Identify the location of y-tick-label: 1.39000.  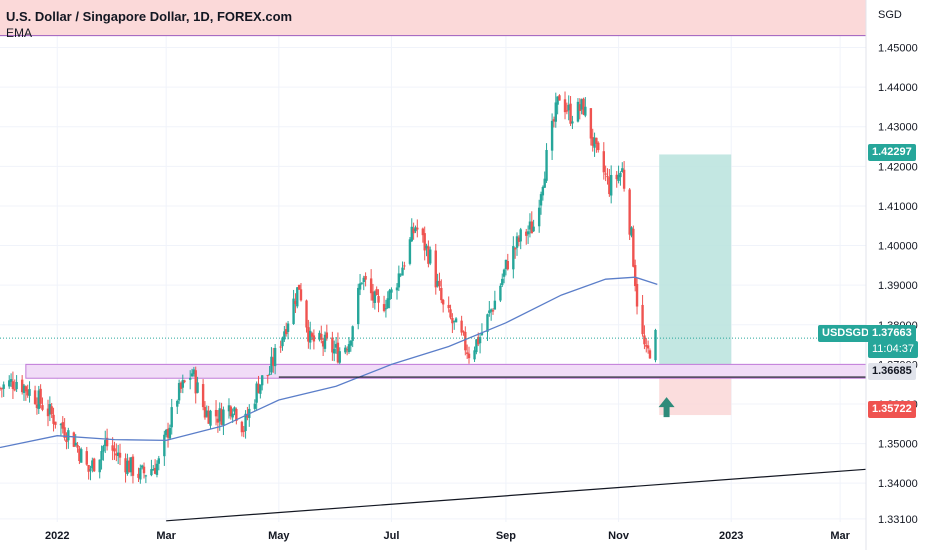
(898, 286).